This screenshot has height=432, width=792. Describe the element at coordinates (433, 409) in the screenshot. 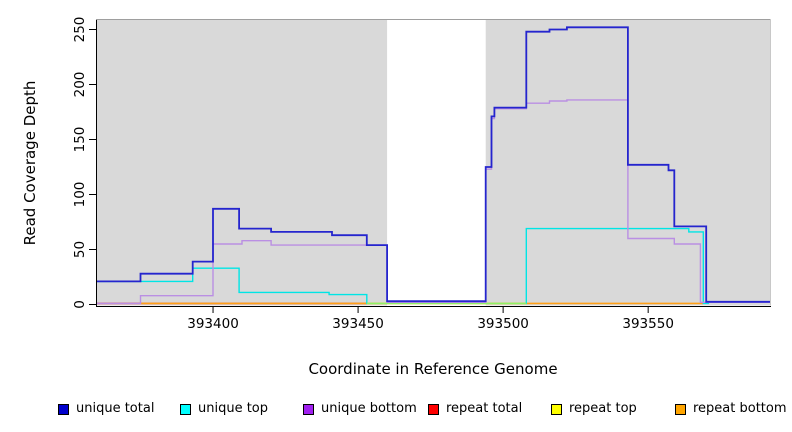

I see `legend-swatch-repeat-total` at that location.